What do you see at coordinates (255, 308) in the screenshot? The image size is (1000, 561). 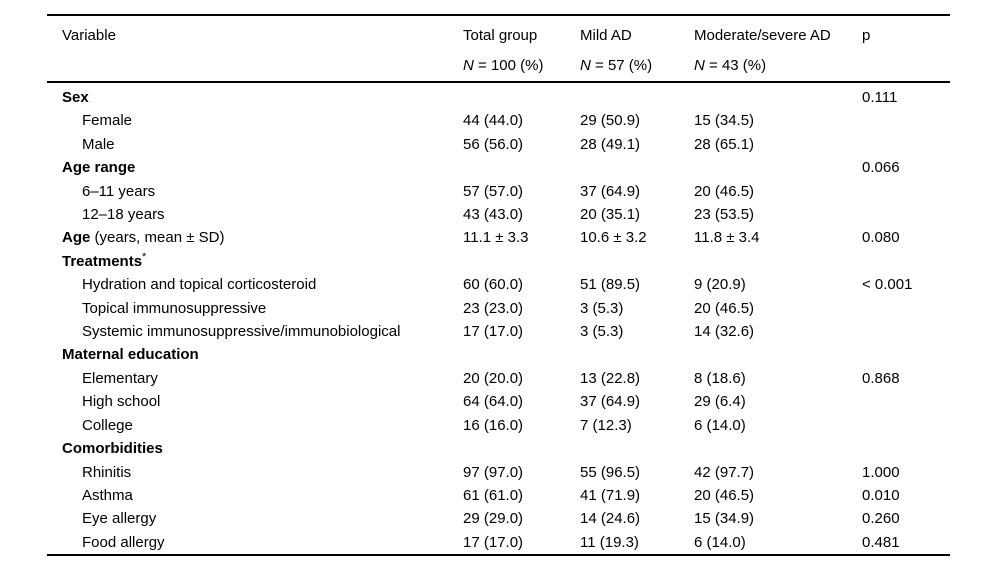 I see `cell-variable: Topical immunosuppressive` at bounding box center [255, 308].